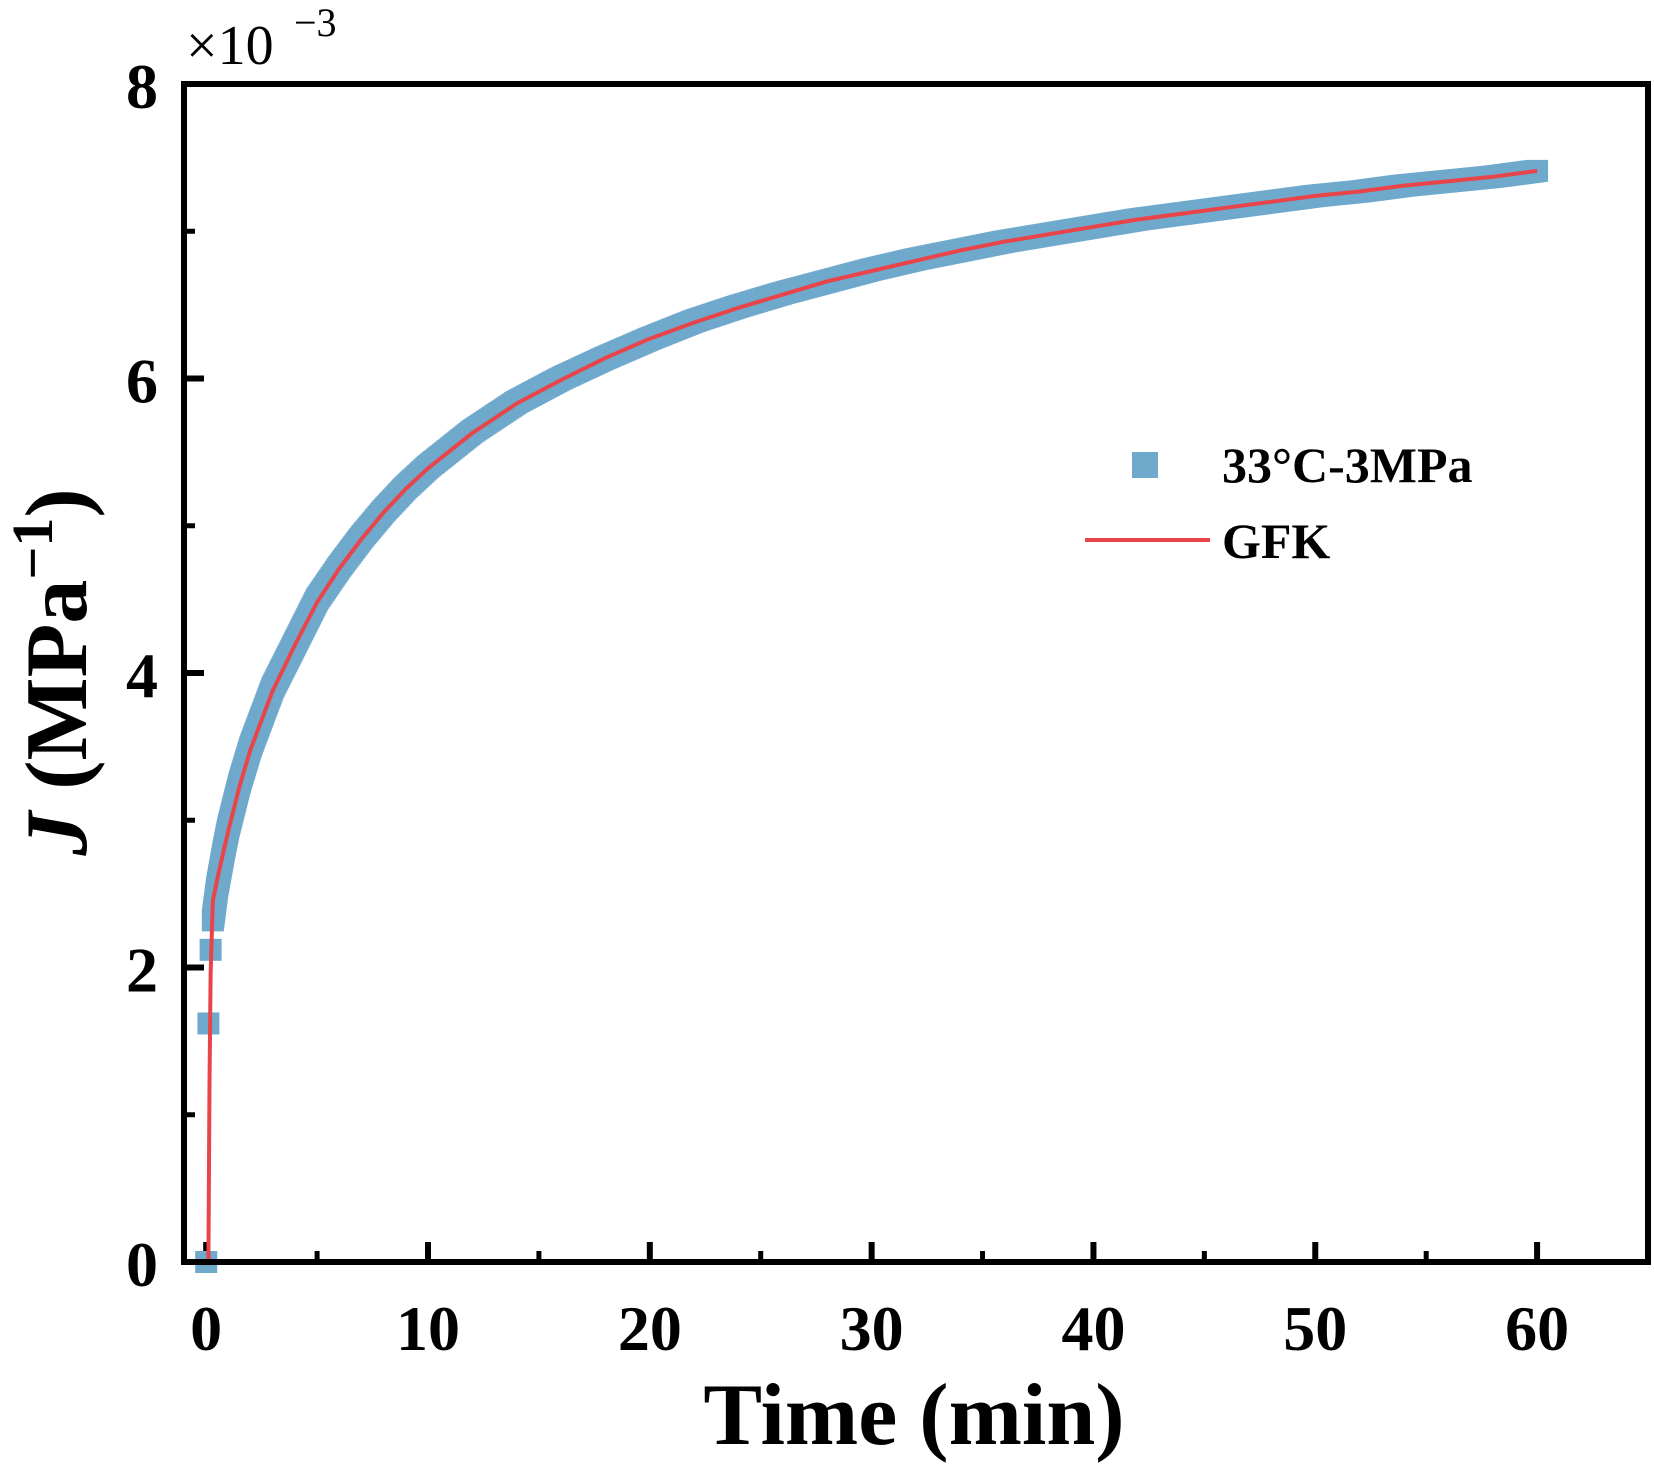 The height and width of the screenshot is (1467, 1654). Describe the element at coordinates (1537, 1328) in the screenshot. I see `x-tick-label: 60` at that location.